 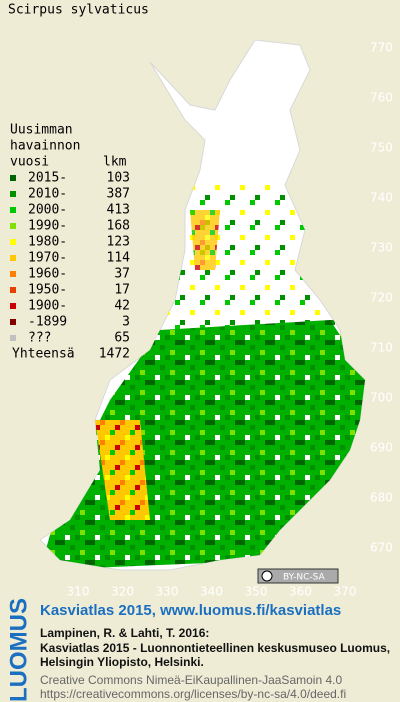 What do you see at coordinates (381, 498) in the screenshot?
I see `y-tick-label: 680` at bounding box center [381, 498].